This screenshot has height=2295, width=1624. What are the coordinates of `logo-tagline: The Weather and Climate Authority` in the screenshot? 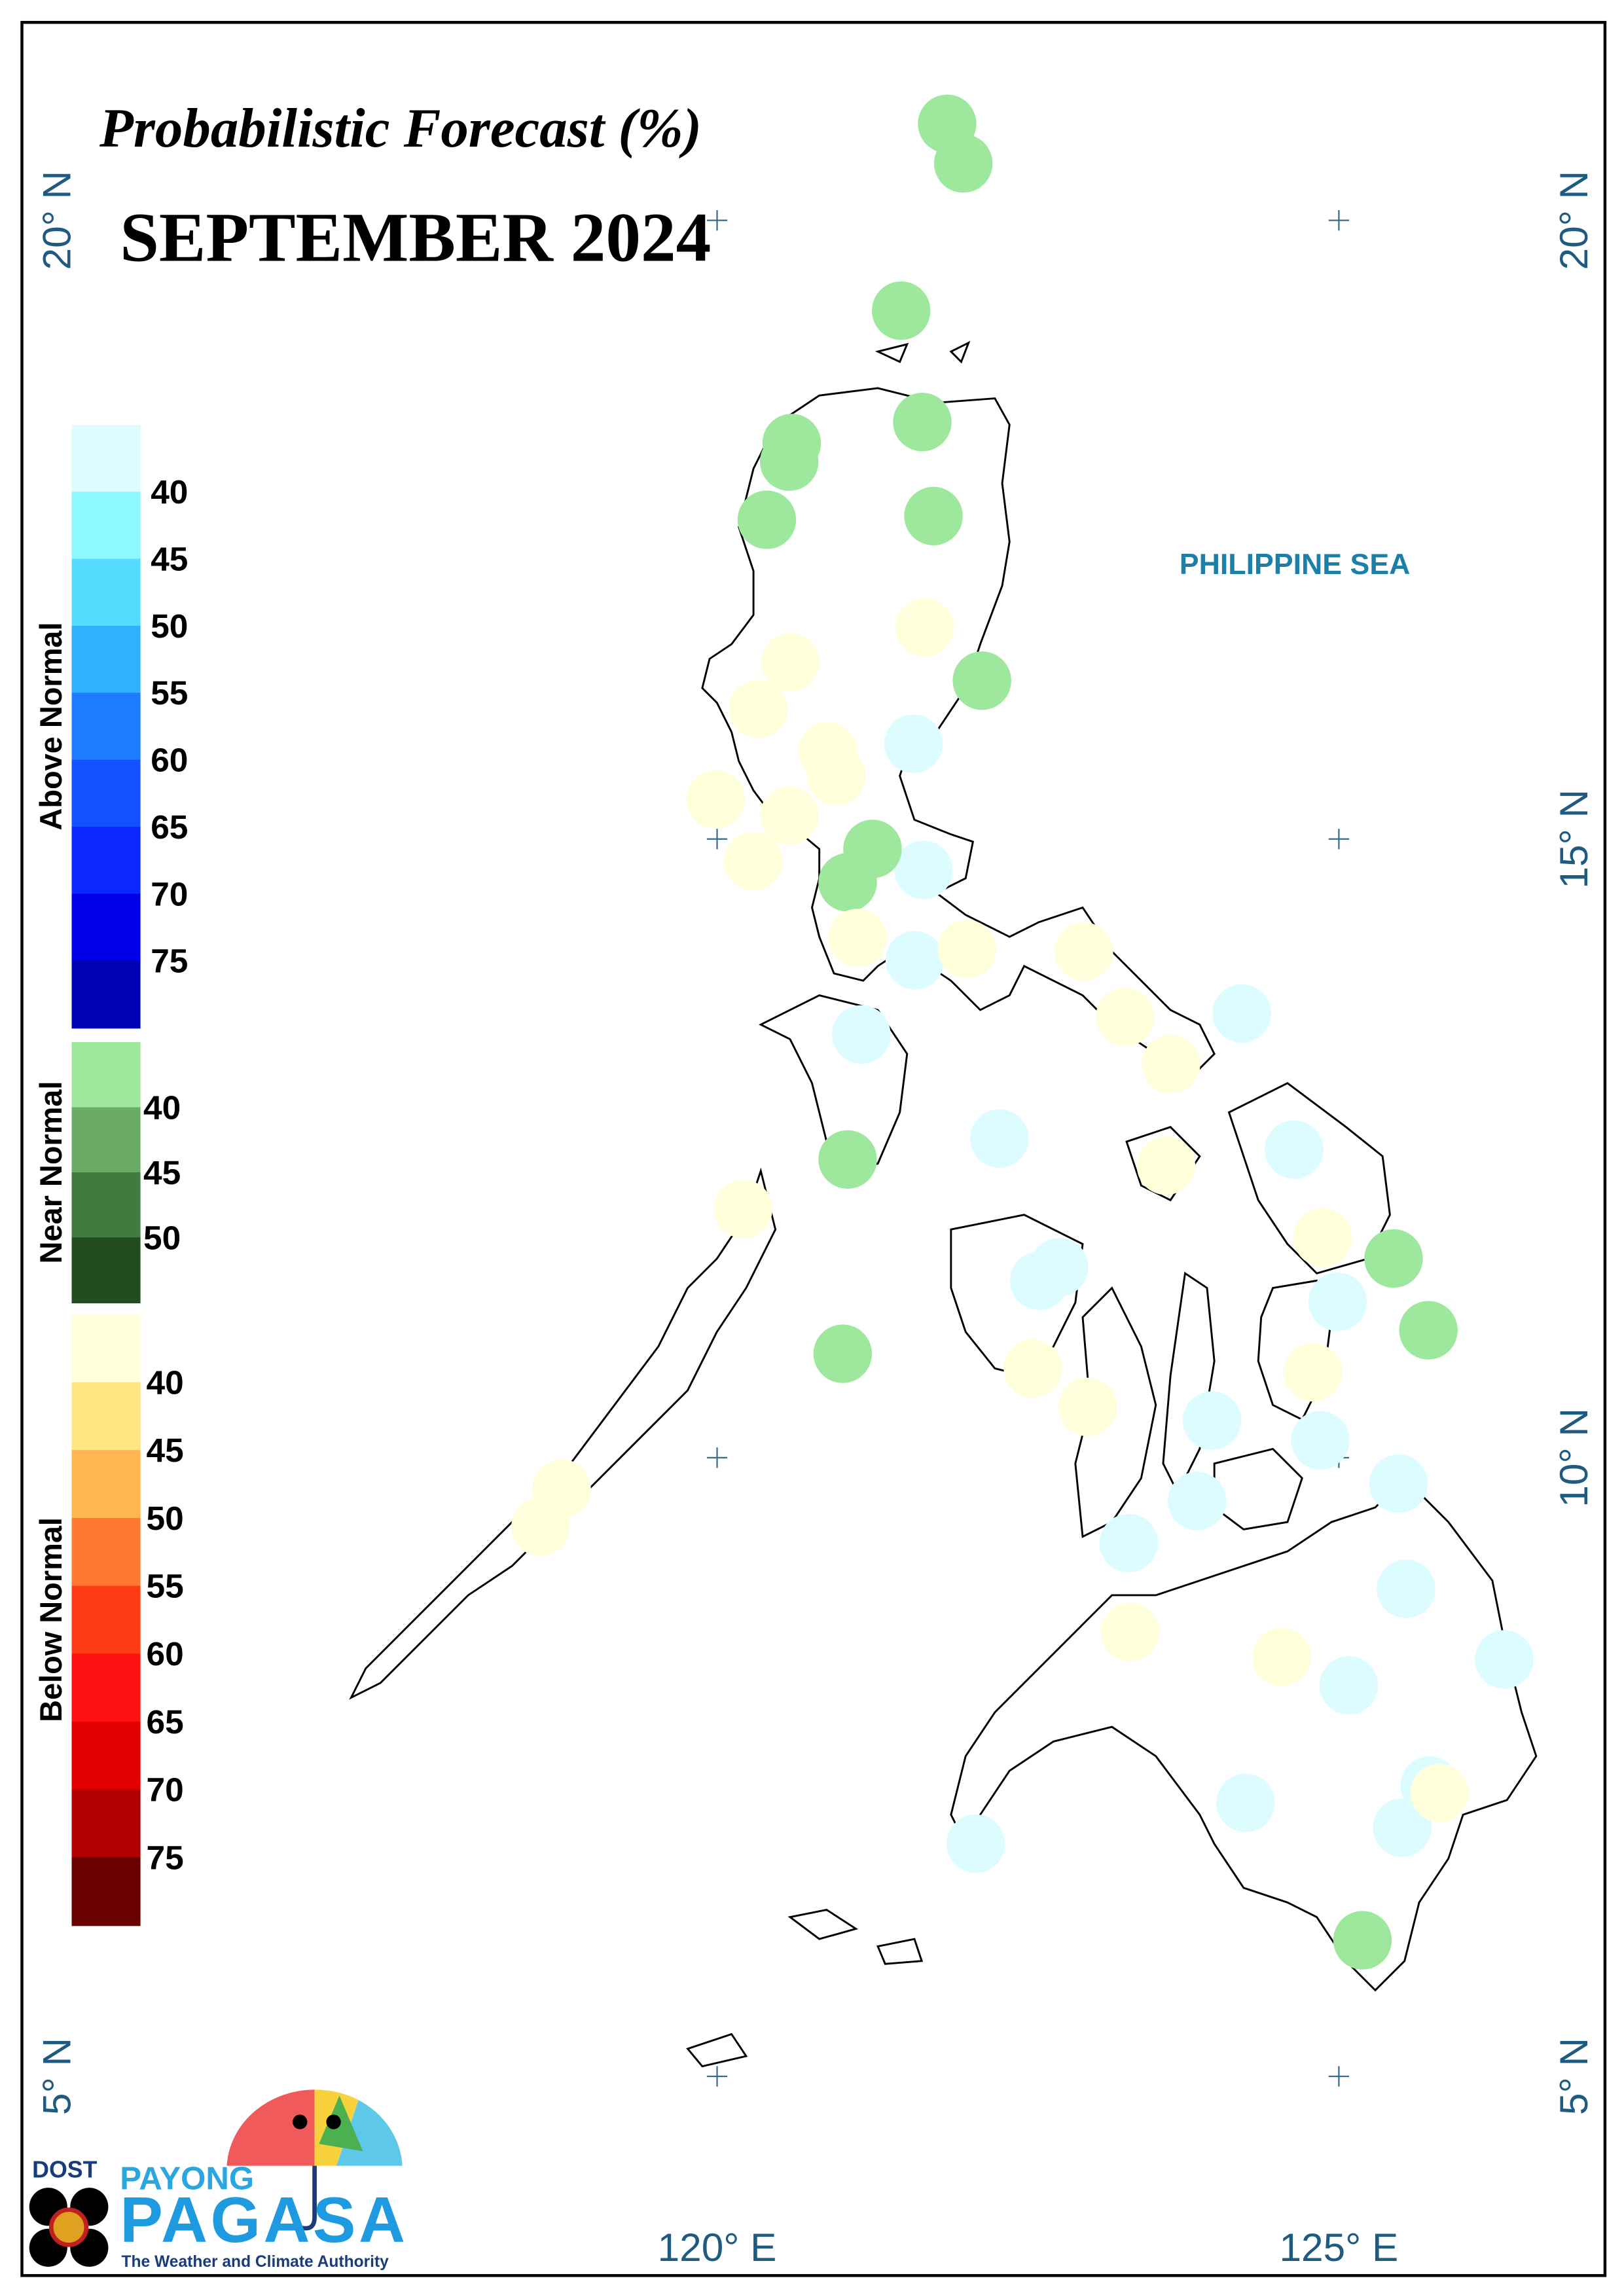 It's located at (255, 2262).